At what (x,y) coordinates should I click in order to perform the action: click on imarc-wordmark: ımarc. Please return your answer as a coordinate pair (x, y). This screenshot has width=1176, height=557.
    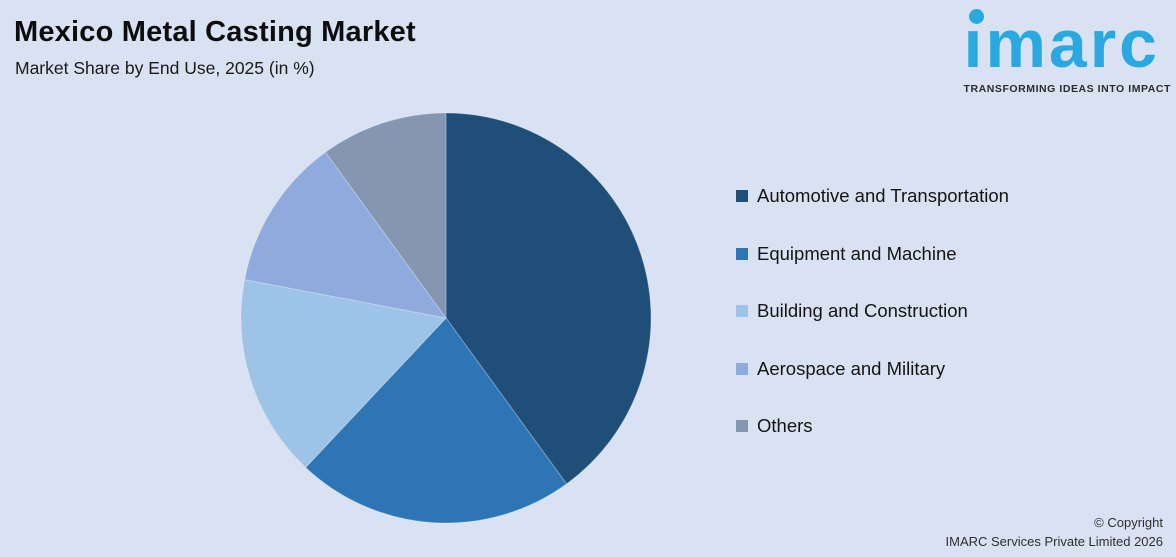
    Looking at the image, I should click on (1067, 44).